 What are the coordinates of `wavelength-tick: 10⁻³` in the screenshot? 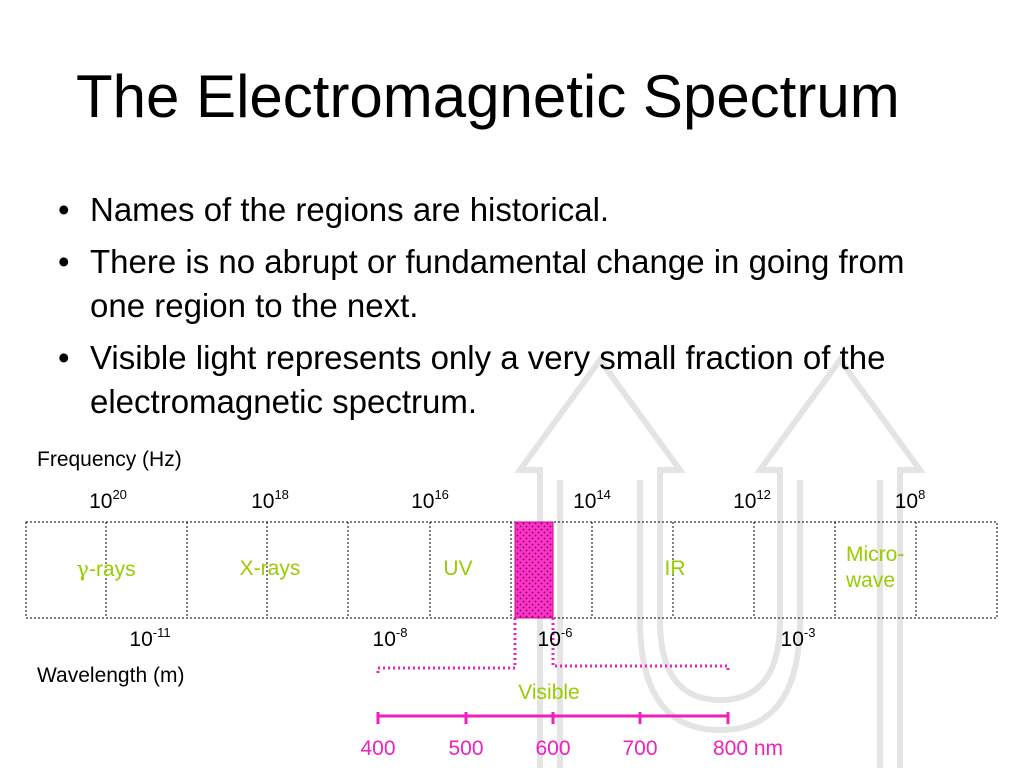 It's located at (798, 638).